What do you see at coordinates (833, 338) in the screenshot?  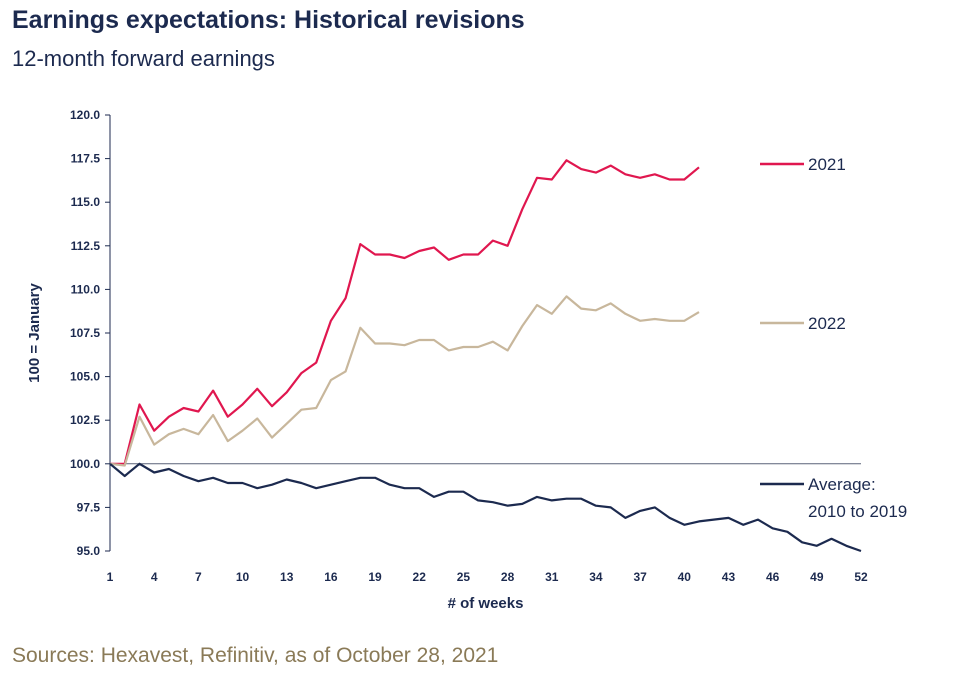 I see `legend: 2021 2022 Average: 2010 to 2019` at bounding box center [833, 338].